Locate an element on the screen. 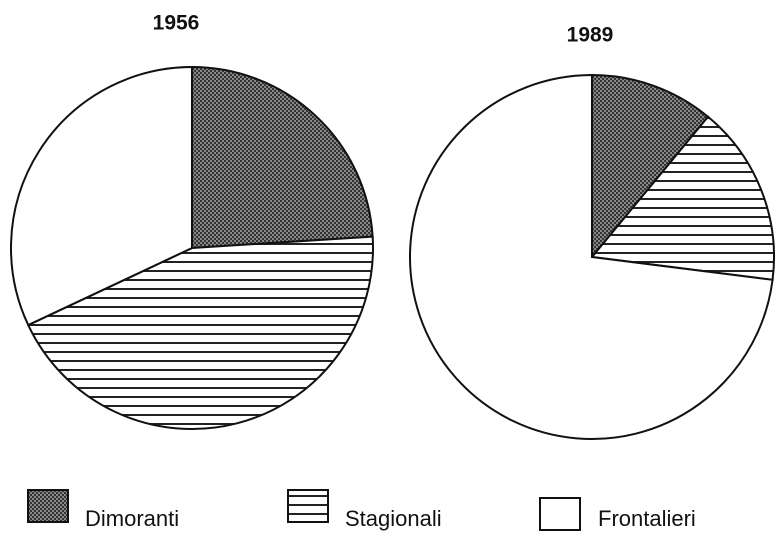 The image size is (776, 534). chart-title: 1989 is located at coordinates (590, 35).